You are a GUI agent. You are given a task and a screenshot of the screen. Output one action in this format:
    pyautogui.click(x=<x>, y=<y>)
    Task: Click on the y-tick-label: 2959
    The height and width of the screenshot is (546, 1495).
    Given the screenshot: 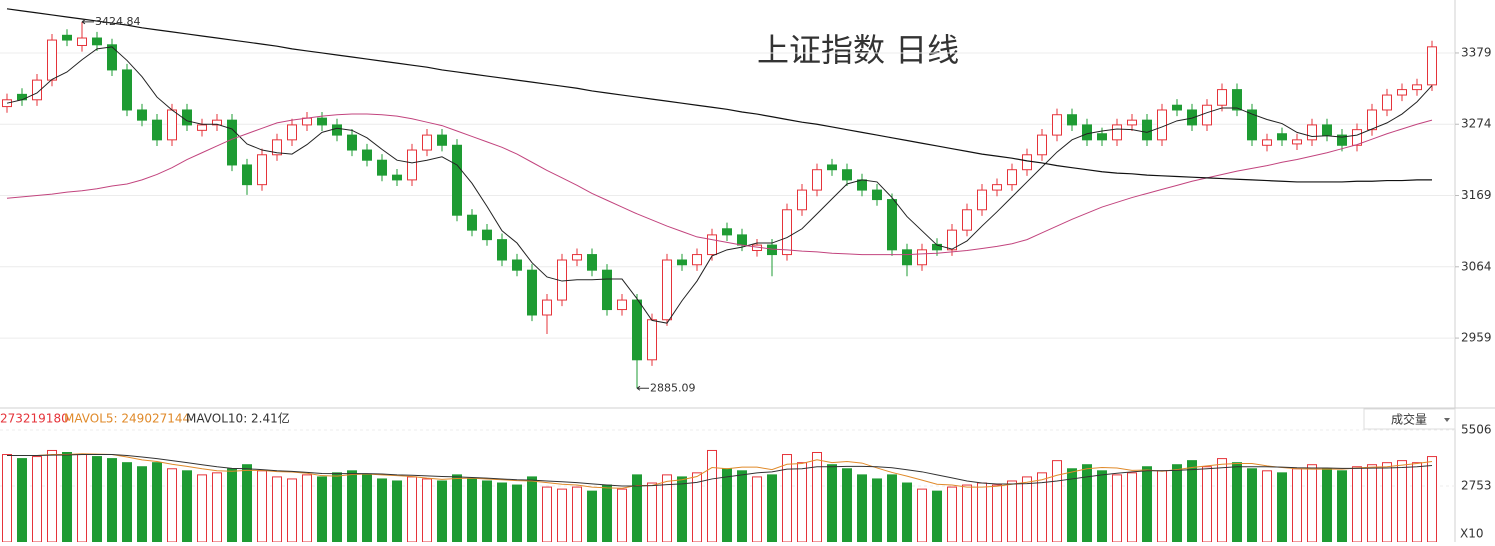 What is the action you would take?
    pyautogui.click(x=1476, y=338)
    